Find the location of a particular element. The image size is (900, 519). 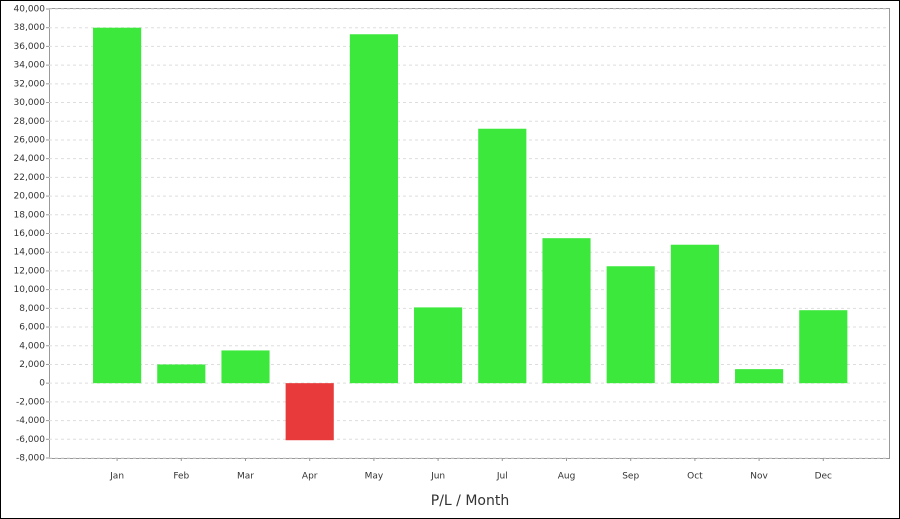

x-tick-label: Jan is located at coordinates (116, 477).